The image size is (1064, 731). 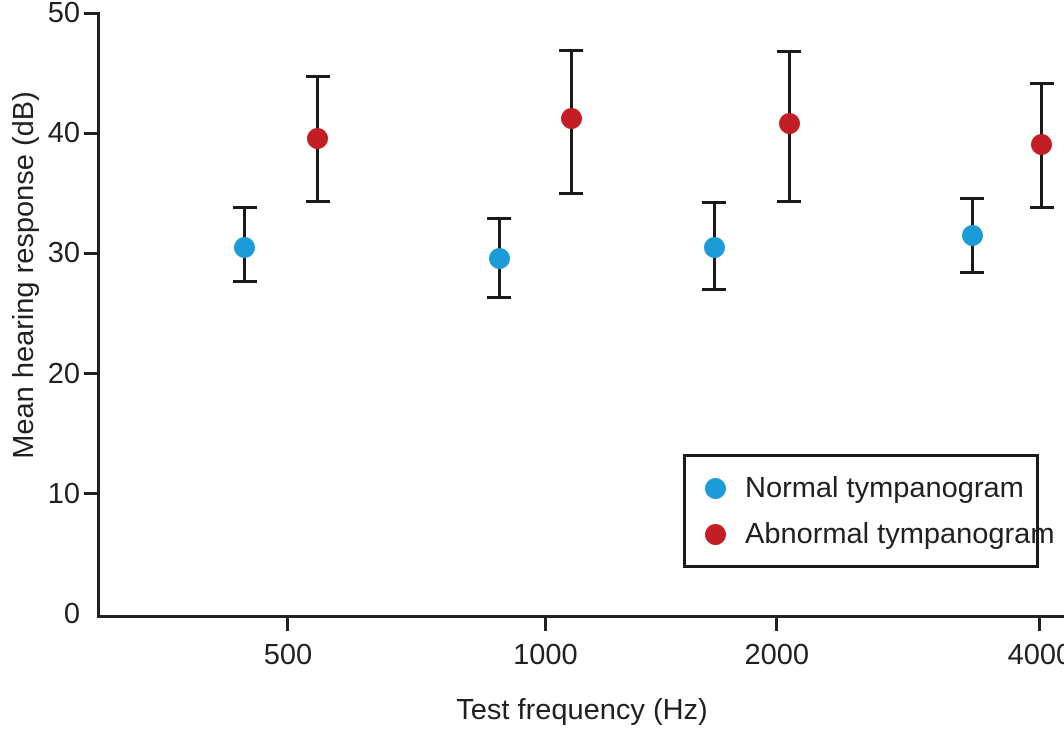 What do you see at coordinates (71, 614) in the screenshot?
I see `y-tick-label: 0` at bounding box center [71, 614].